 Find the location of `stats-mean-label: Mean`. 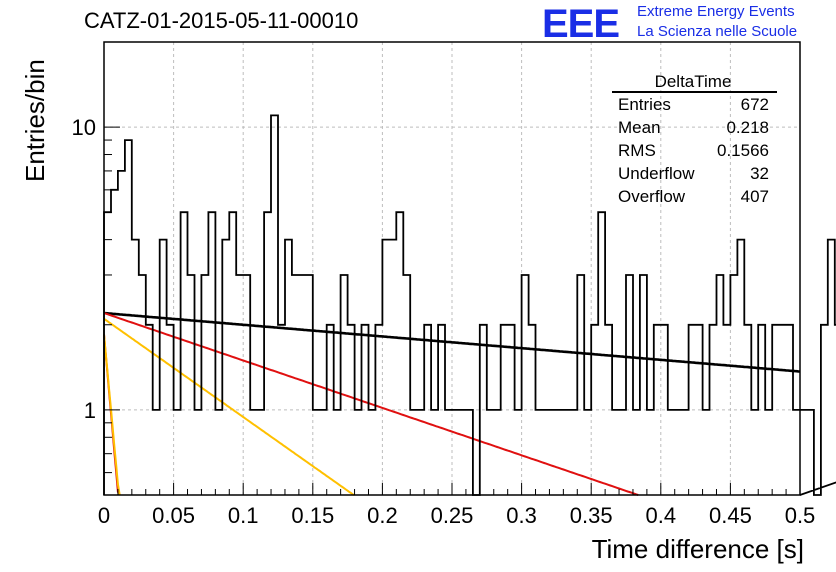

stats-mean-label: Mean is located at coordinates (639, 127).